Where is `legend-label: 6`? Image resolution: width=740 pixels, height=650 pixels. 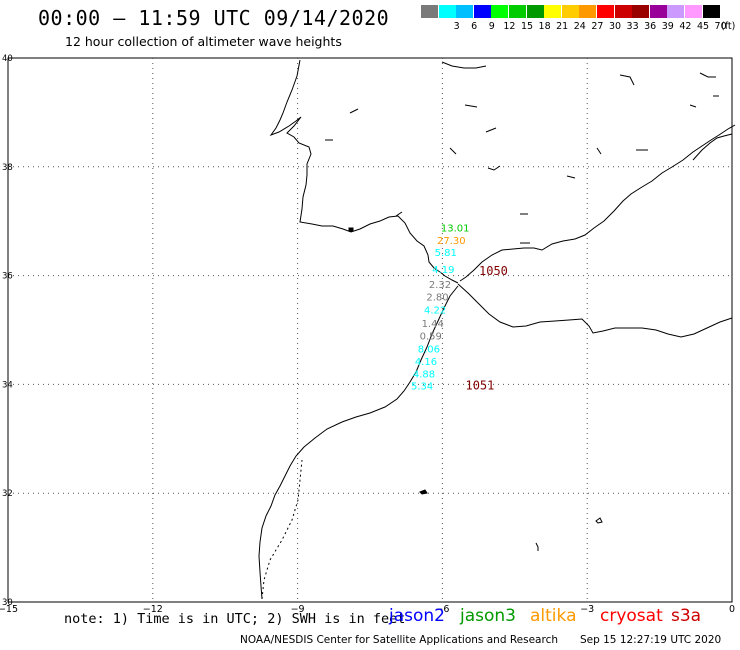
legend-label: 6 is located at coordinates (474, 26).